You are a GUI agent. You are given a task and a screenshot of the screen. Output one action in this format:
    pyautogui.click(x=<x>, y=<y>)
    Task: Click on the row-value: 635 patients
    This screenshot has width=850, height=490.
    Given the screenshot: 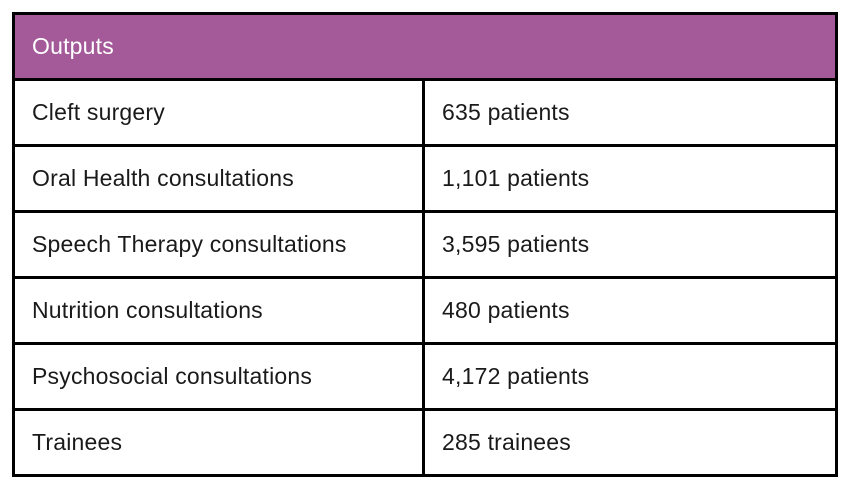 What is the action you would take?
    pyautogui.click(x=630, y=112)
    